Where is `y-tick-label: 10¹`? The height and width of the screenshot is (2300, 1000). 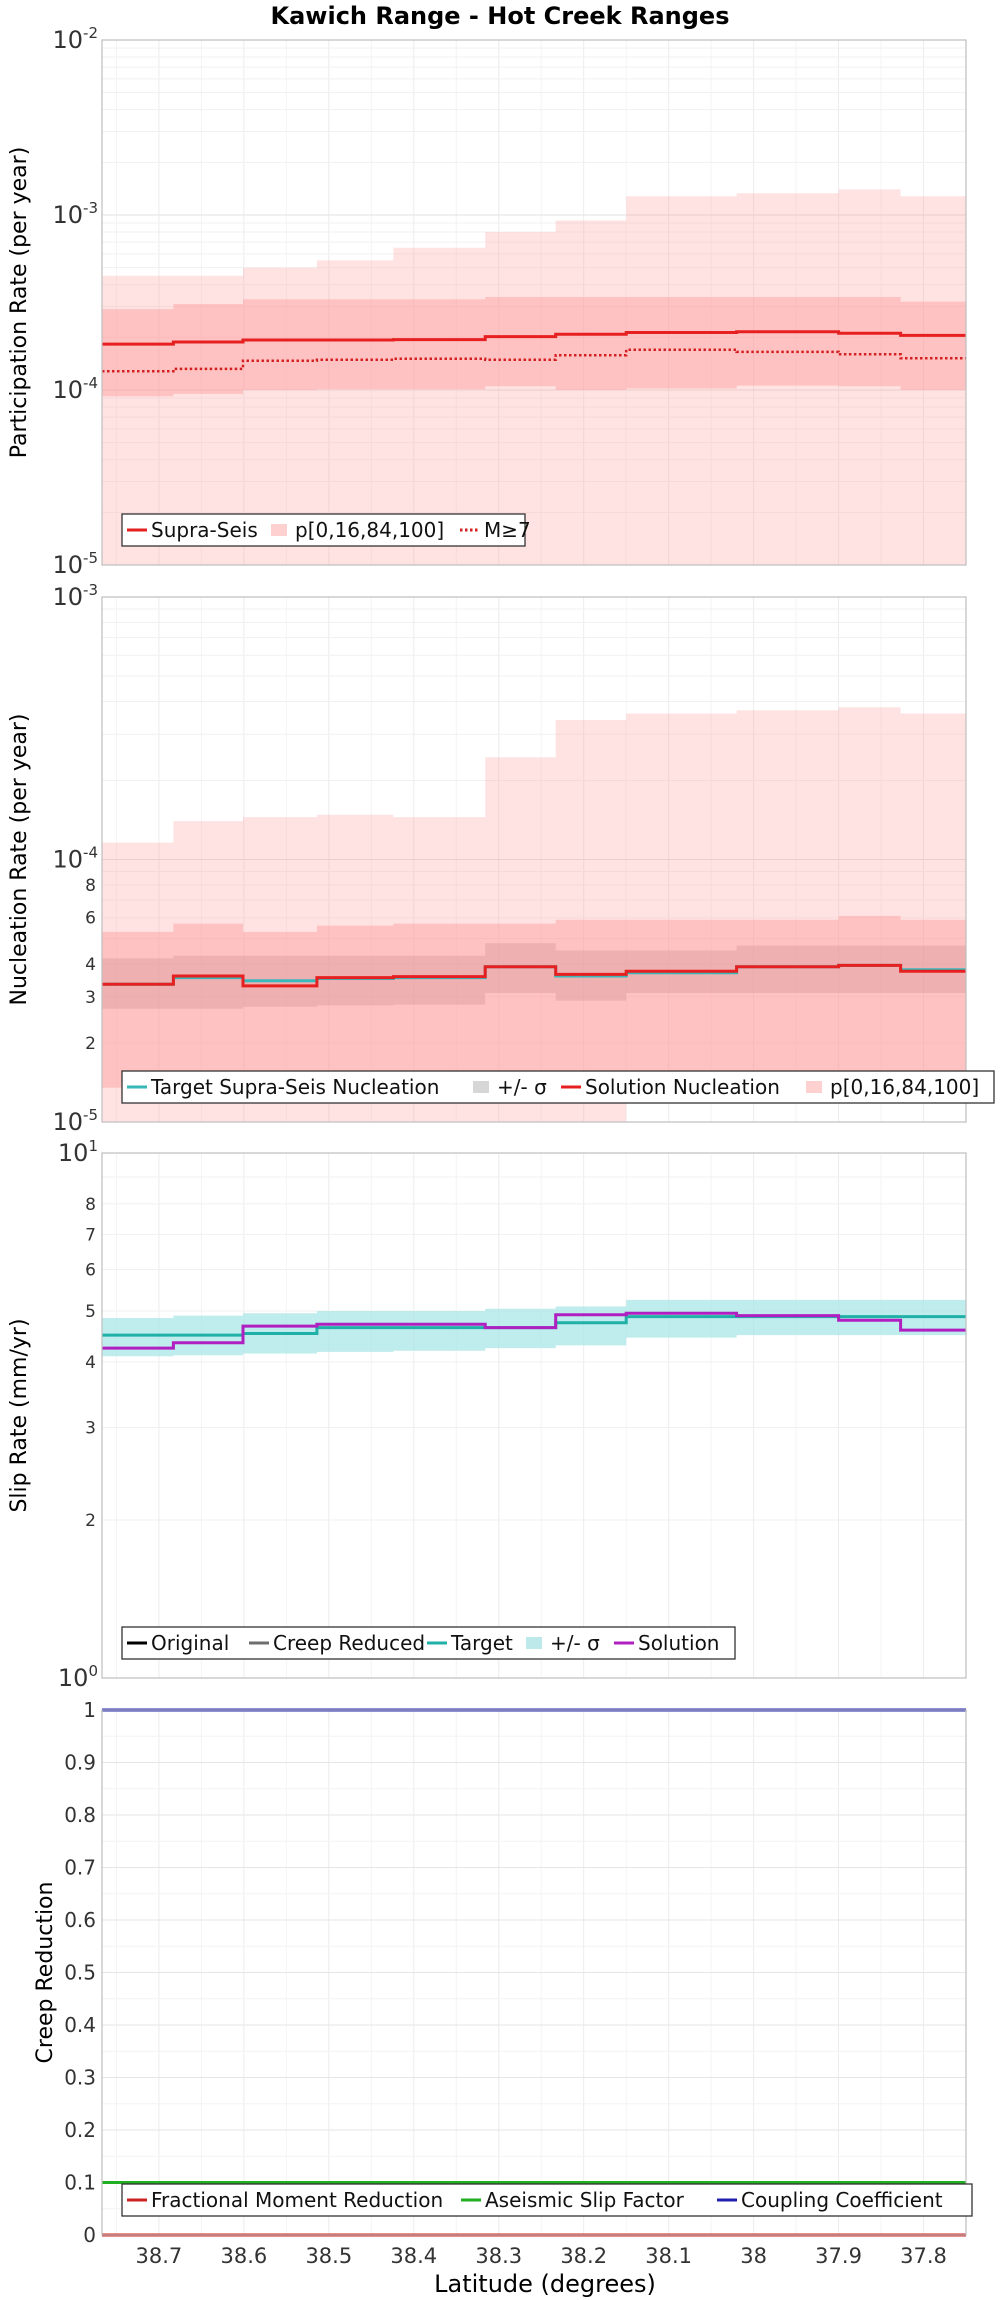 y-tick-label: 10¹ is located at coordinates (78, 1152).